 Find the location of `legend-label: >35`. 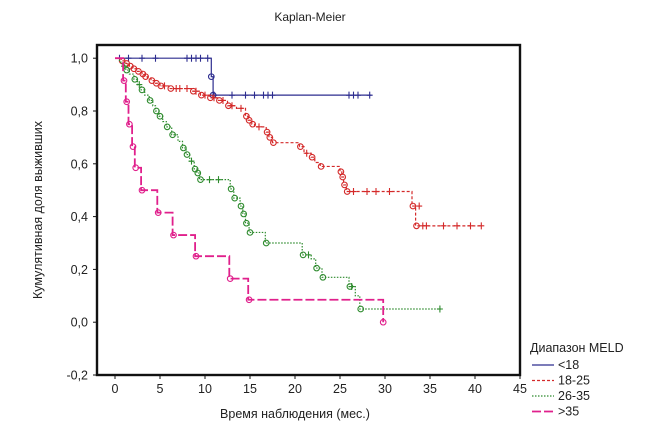

legend-label: >35 is located at coordinates (568, 412).